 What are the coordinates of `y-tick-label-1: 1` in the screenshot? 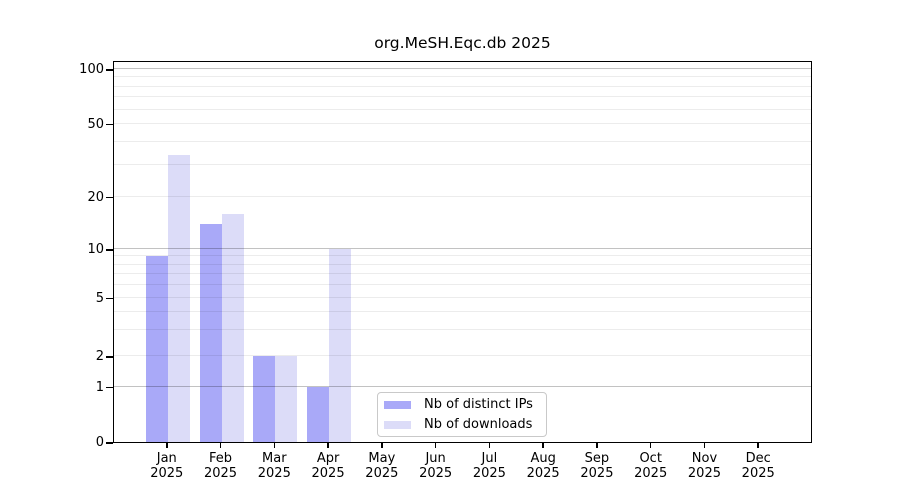 It's located at (99, 387).